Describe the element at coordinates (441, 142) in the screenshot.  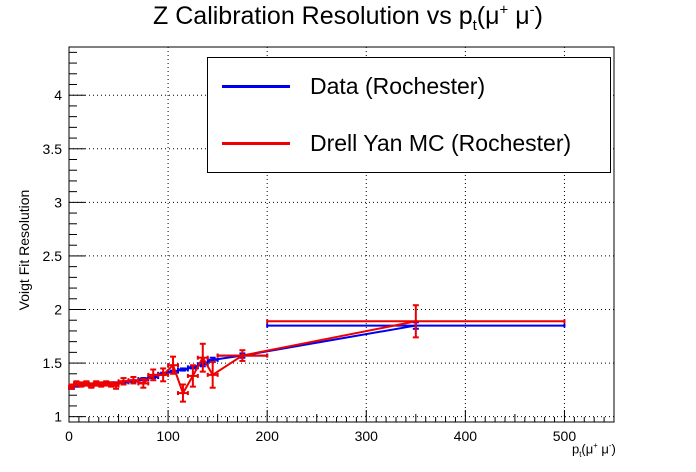
I see `legend-label-mc: Drell Yan MC (Rochester)` at that location.